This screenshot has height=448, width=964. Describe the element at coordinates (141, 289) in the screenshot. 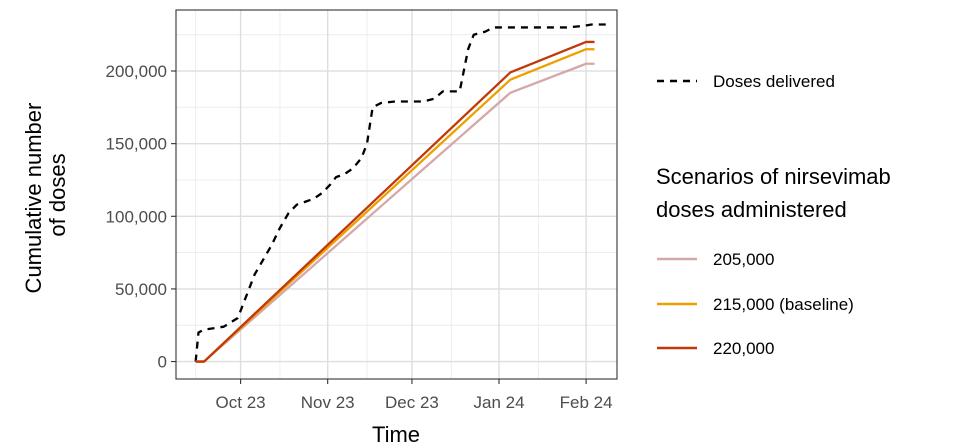

I see `y-tick-label-1: 50,000` at that location.